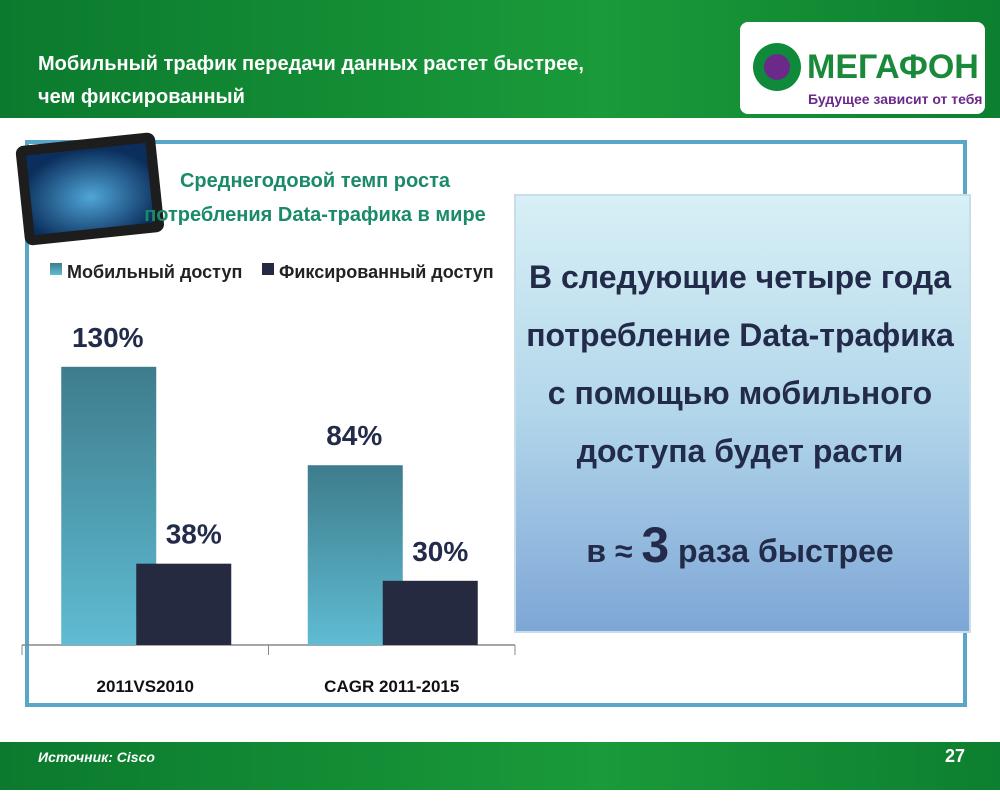 The image size is (1000, 805). Describe the element at coordinates (740, 277) in the screenshot. I see `callout-line: В следующие четыре года` at that location.